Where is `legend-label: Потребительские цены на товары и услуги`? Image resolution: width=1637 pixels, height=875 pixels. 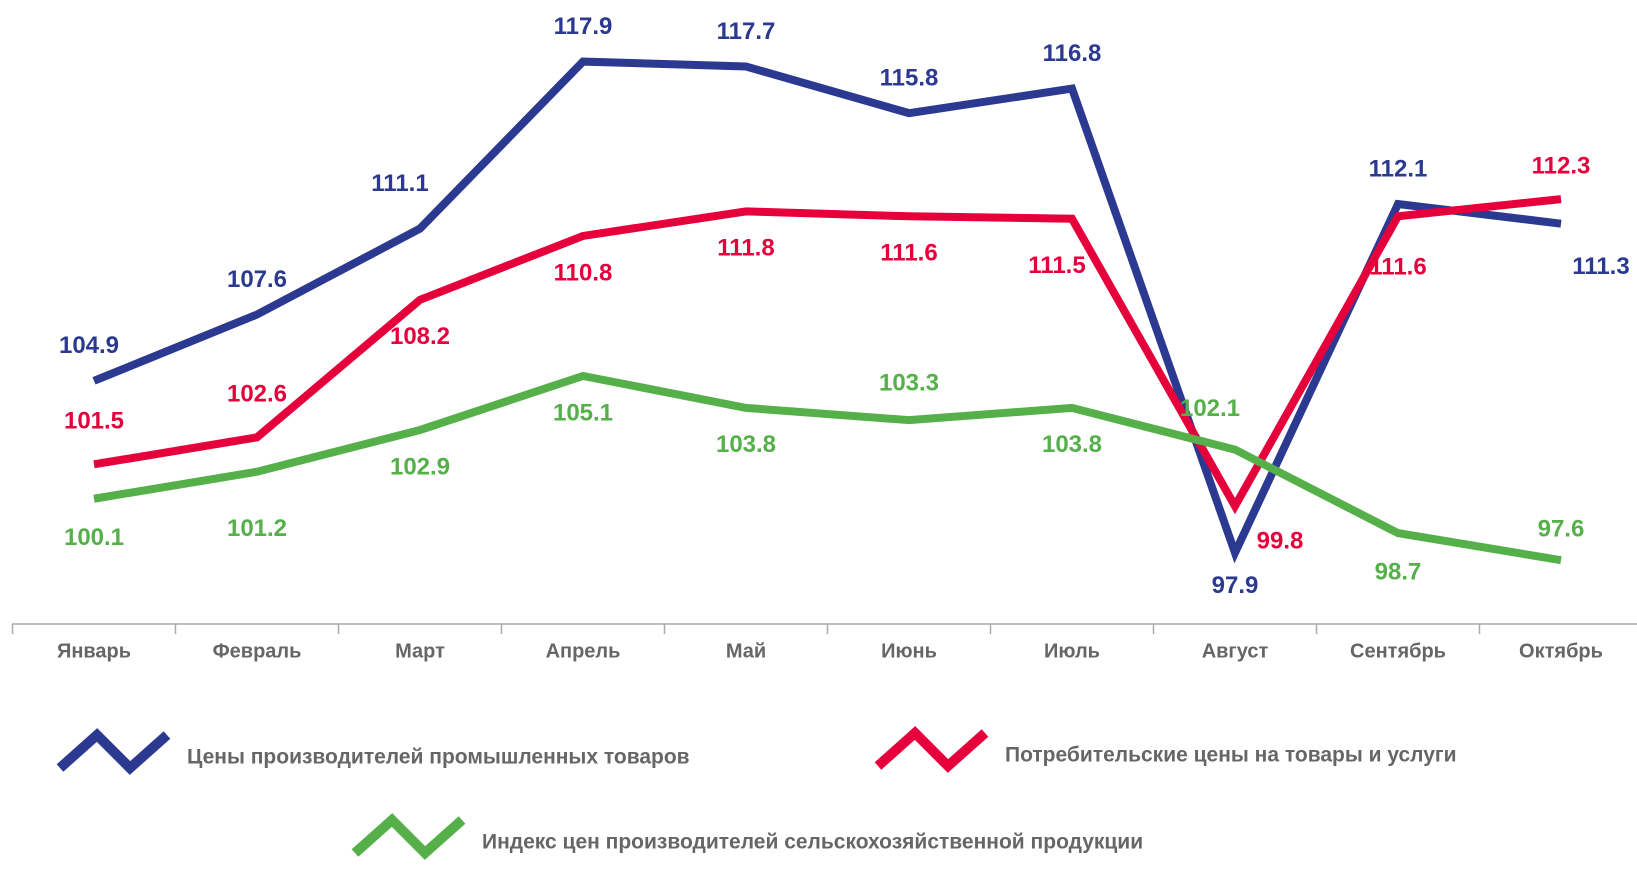 legend-label: Потребительские цены на товары и услуги is located at coordinates (1231, 755).